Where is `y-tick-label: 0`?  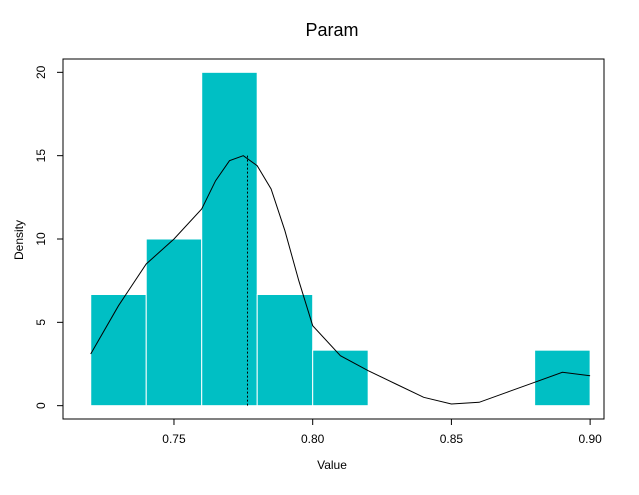 y-tick-label: 0 is located at coordinates (41, 405).